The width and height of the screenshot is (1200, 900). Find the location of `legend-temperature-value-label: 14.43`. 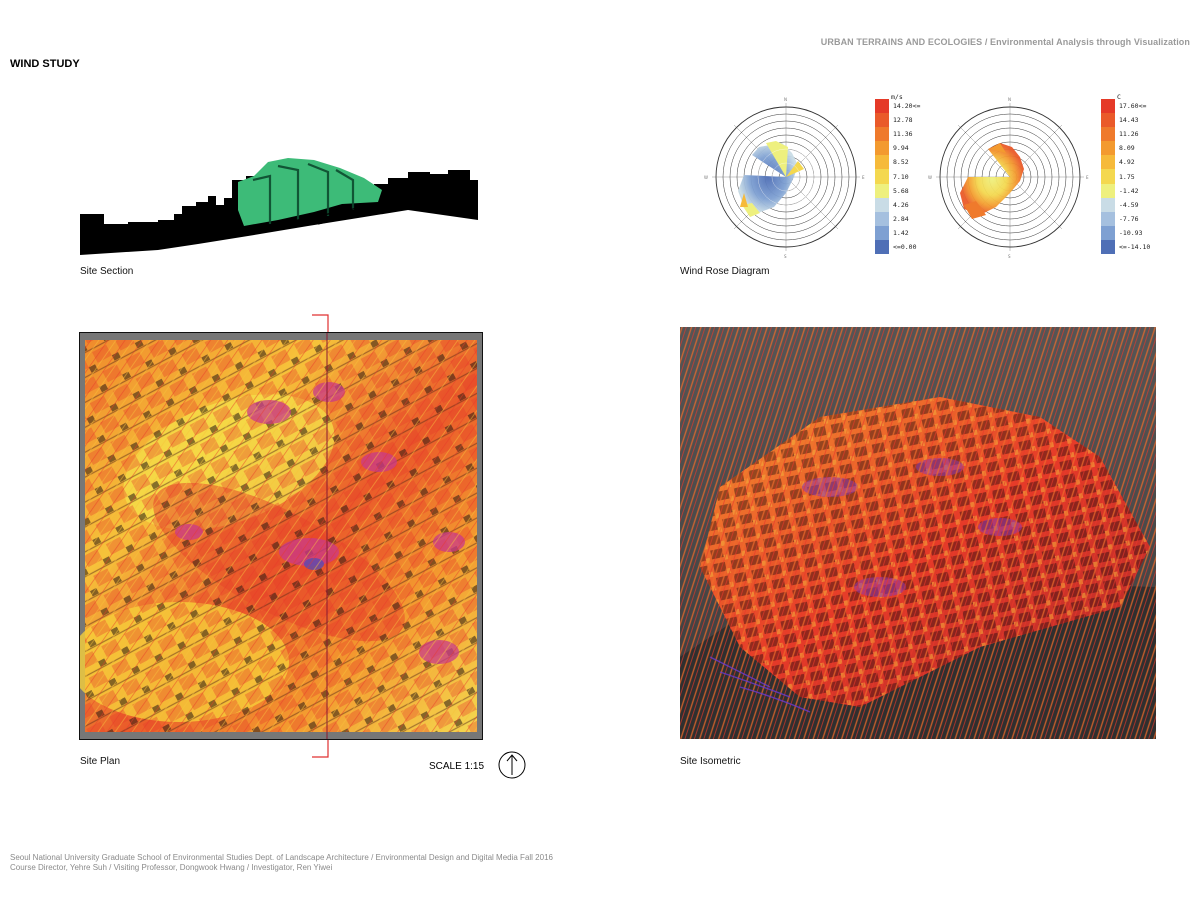

legend-temperature-value-label: 14.43 is located at coordinates (1129, 120).